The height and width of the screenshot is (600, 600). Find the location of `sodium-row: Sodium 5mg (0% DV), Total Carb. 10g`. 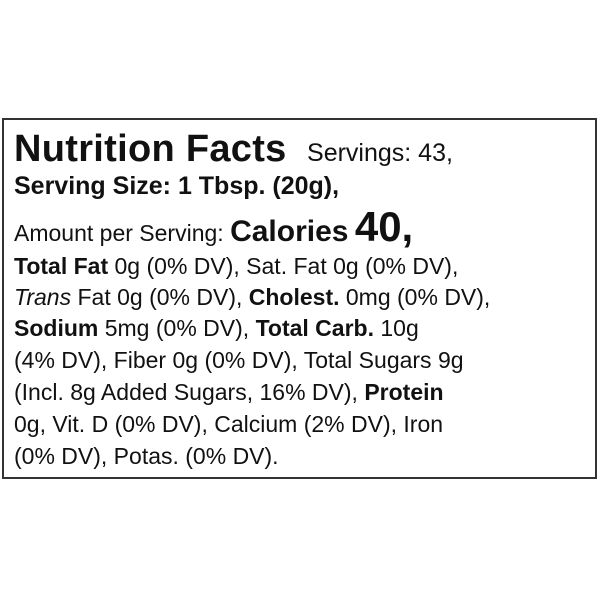

sodium-row: Sodium 5mg (0% DV), Total Carb. 10g is located at coordinates (216, 328).